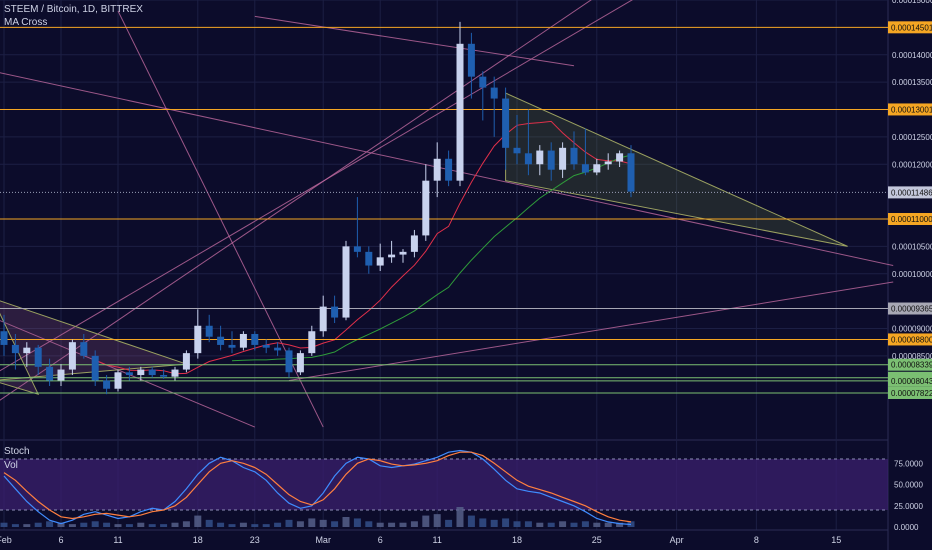 The height and width of the screenshot is (550, 932). What do you see at coordinates (836, 540) in the screenshot?
I see `date-tick-label: 15` at bounding box center [836, 540].